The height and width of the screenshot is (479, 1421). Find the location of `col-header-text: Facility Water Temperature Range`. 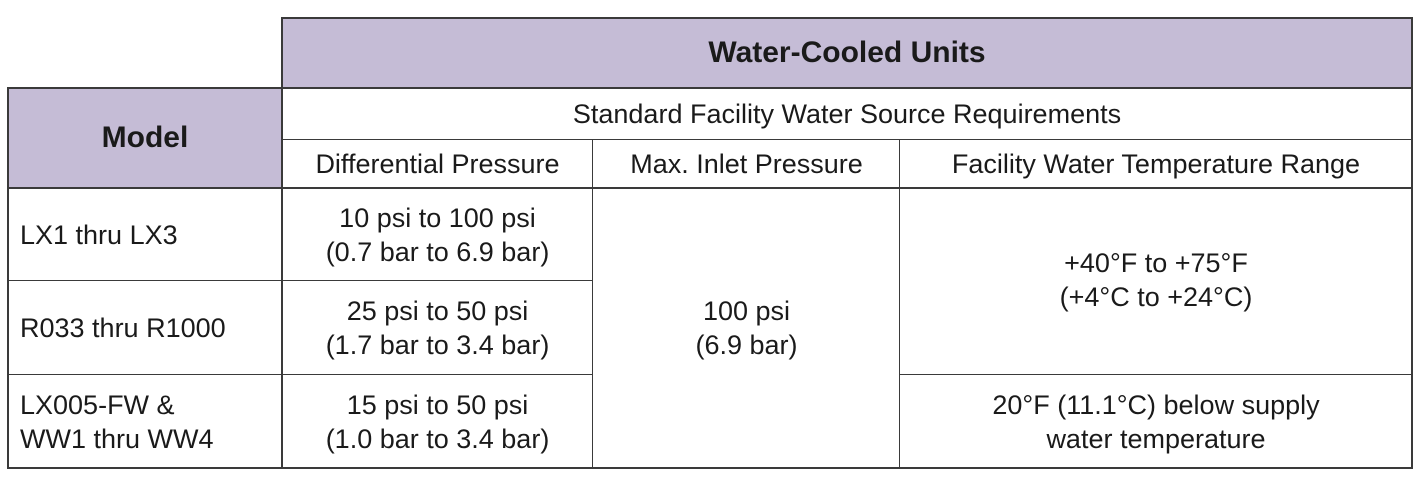

col-header-text: Facility Water Temperature Range is located at coordinates (1156, 164).